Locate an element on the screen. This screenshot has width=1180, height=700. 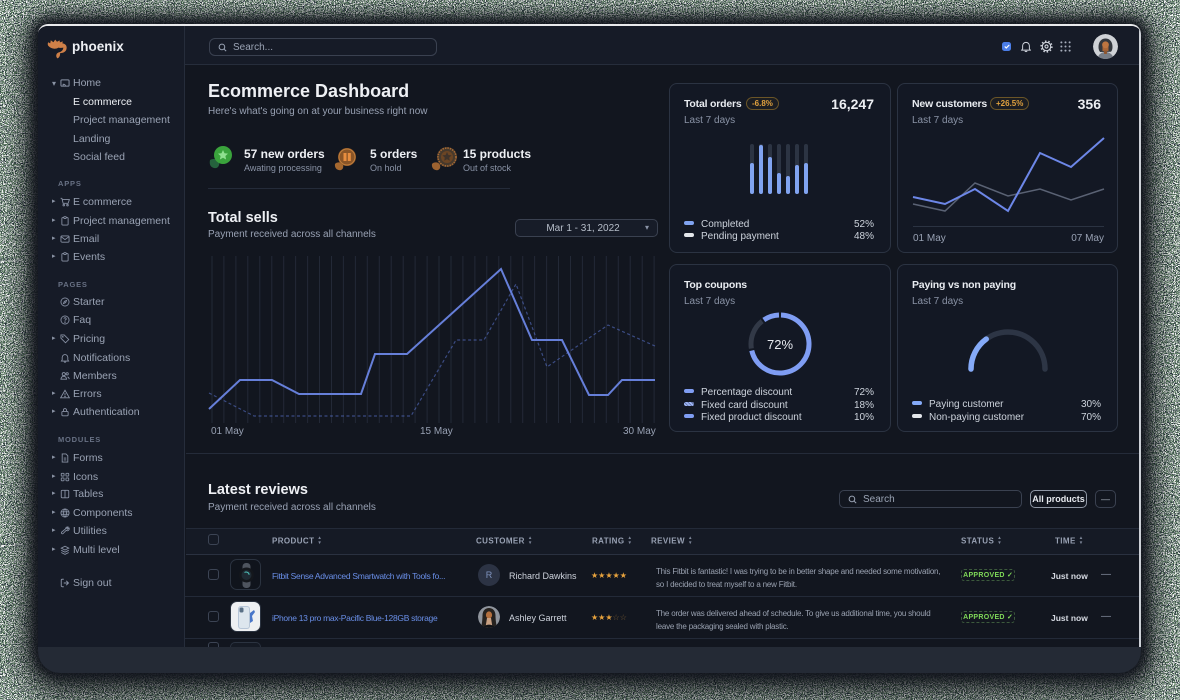
svg-text: 07 May is located at coordinates (1087, 238).